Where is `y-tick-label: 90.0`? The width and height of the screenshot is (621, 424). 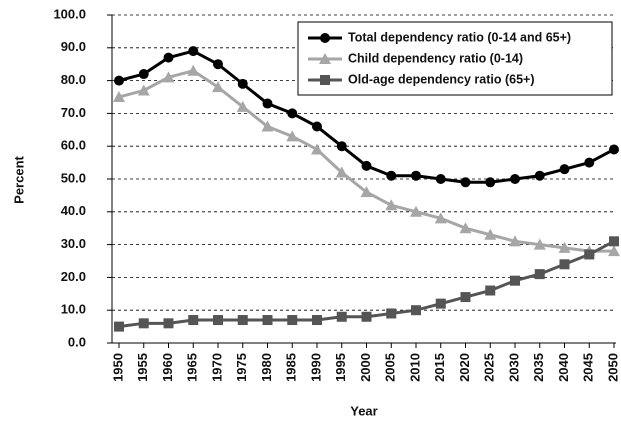 y-tick-label: 90.0 is located at coordinates (73, 46).